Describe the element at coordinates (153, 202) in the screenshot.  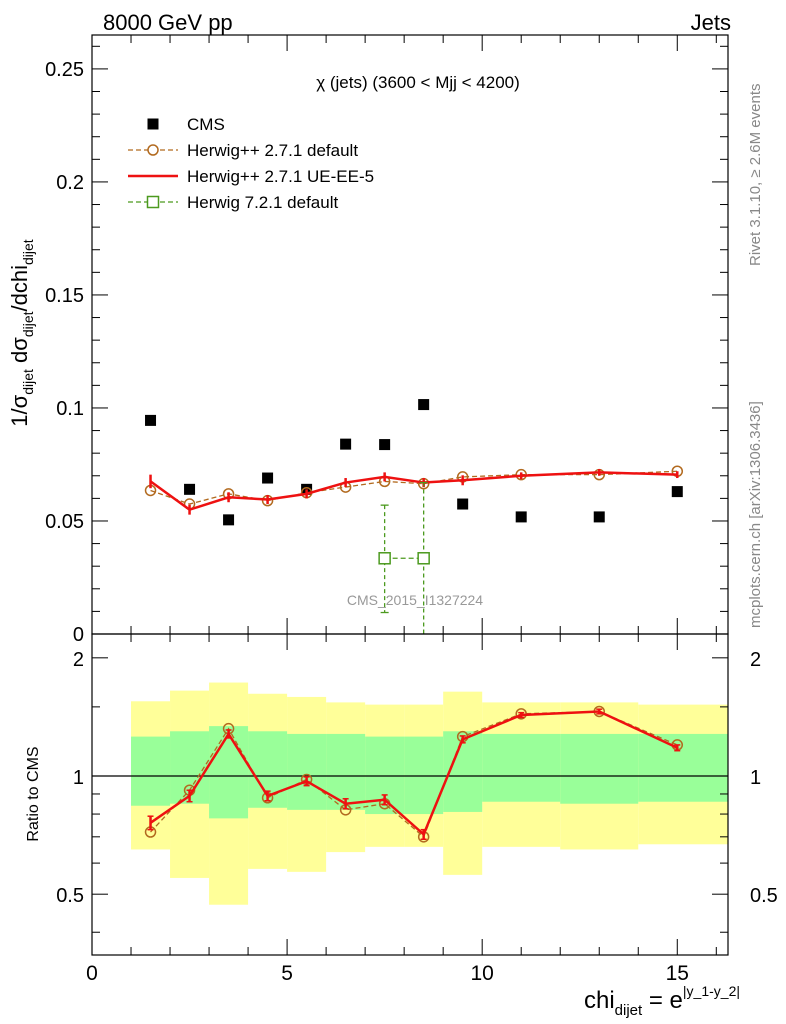
I see `legend-herwig7-marker` at that location.